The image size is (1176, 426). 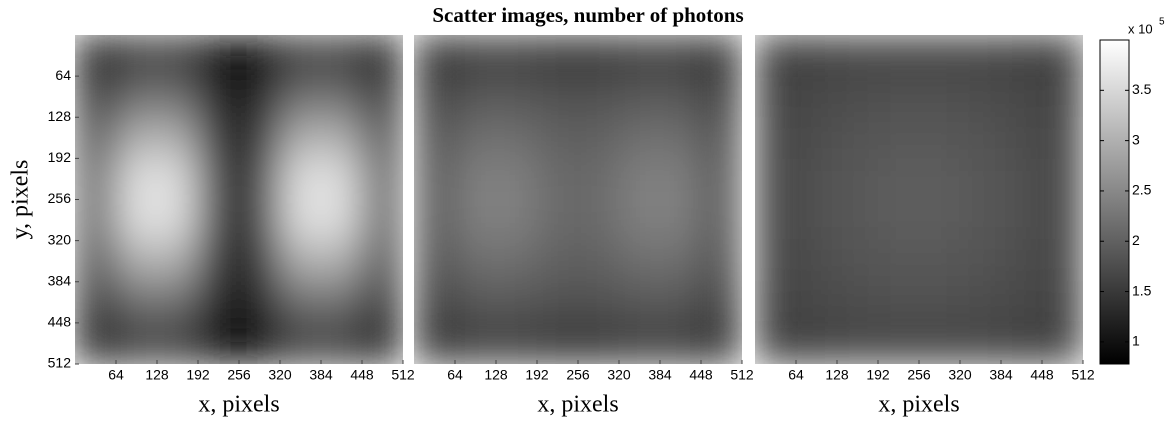 I want to click on x-tick-label: 384, so click(x=321, y=375).